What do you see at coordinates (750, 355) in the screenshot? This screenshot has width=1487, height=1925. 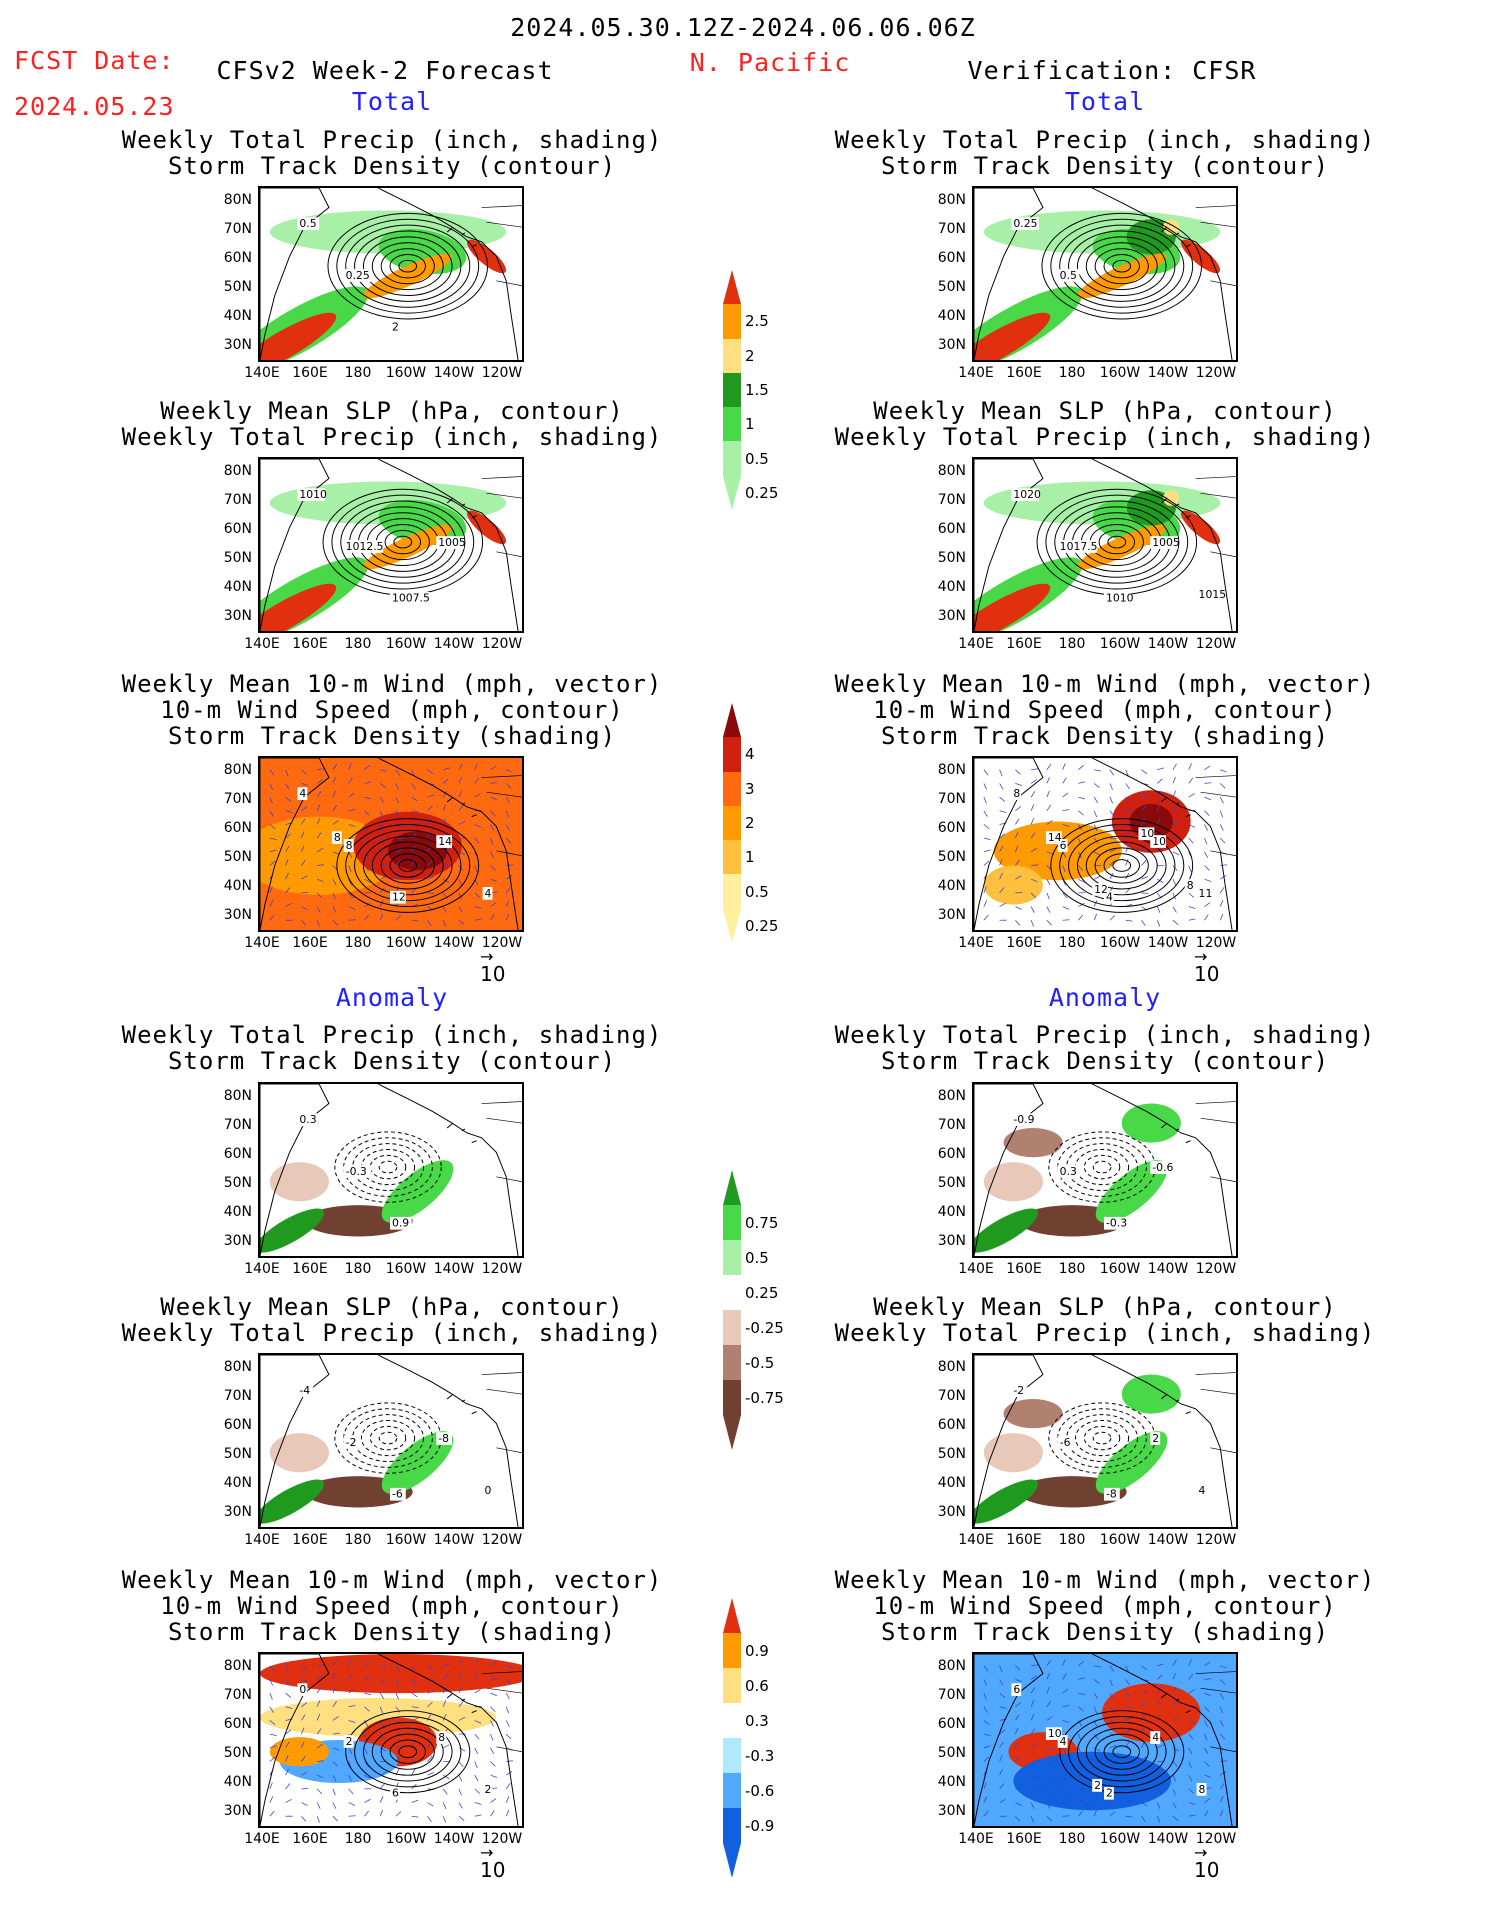 I see `colorbar-label: 2` at bounding box center [750, 355].